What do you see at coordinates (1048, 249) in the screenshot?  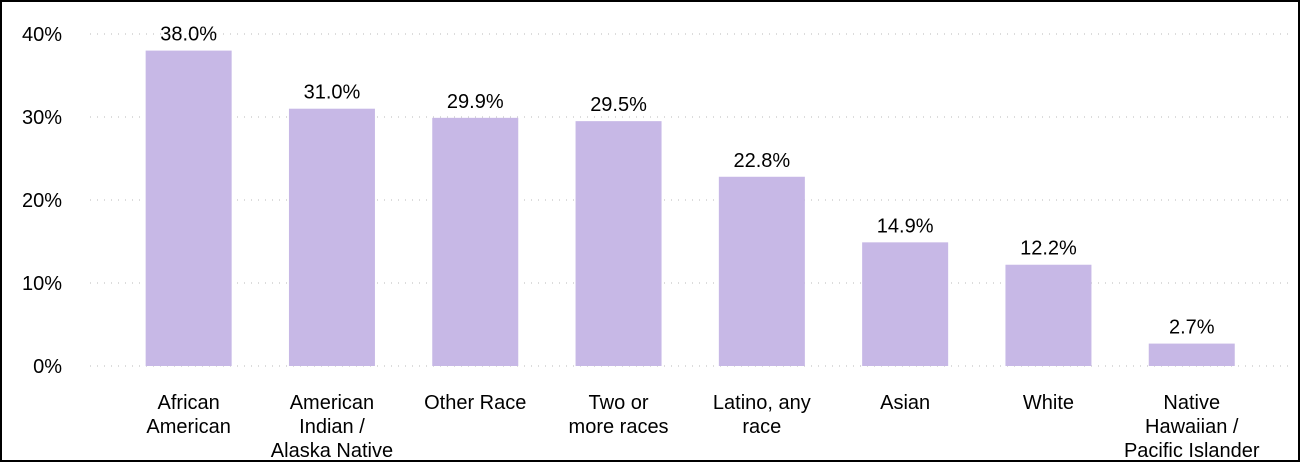 I see `data-label: 12.2%` at bounding box center [1048, 249].